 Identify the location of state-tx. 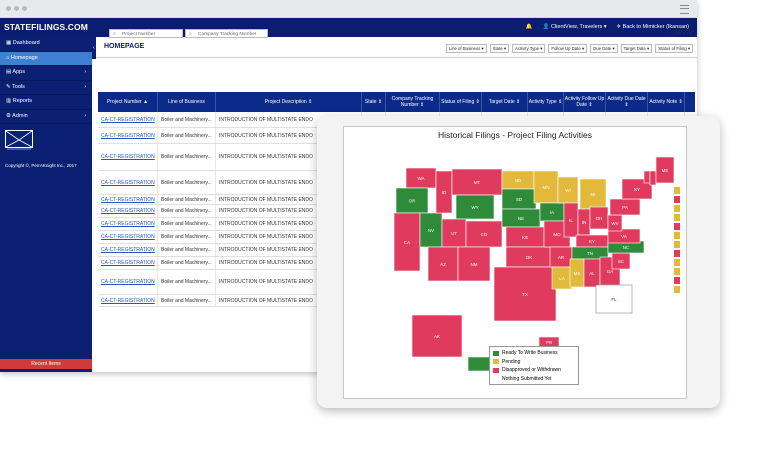
(525, 294).